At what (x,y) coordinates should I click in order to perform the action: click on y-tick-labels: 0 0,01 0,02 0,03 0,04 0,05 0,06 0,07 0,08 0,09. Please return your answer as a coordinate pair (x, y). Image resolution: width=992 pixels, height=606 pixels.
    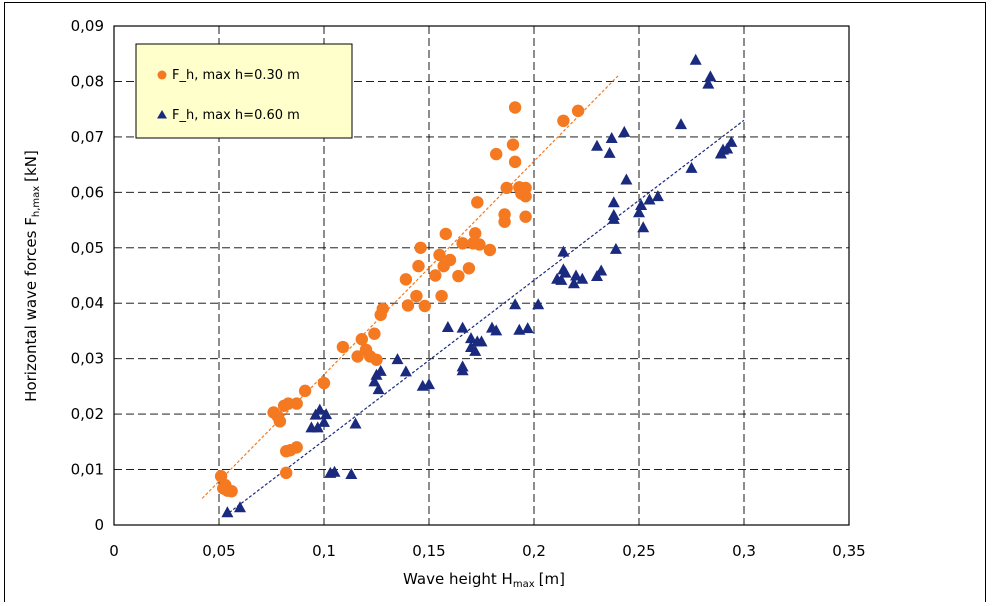
    Looking at the image, I should click on (87, 275).